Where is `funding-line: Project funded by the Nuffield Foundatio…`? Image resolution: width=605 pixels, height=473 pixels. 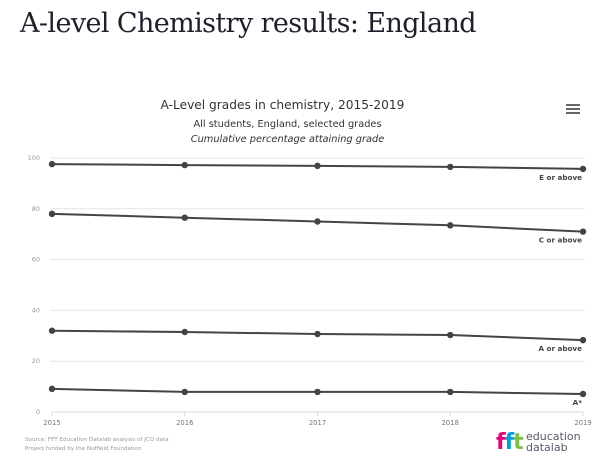 funding-line: Project funded by the Nuffield Foundatio… is located at coordinates (83, 449).